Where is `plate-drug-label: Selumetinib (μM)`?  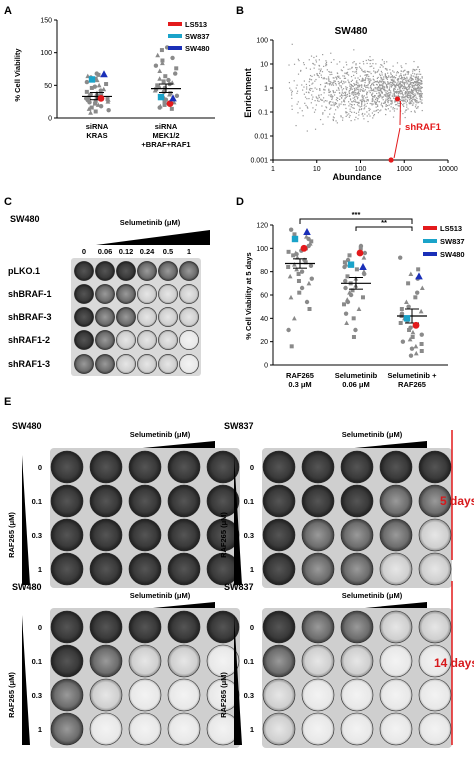
plate-drug-label: Selumetinib (μM) is located at coordinates (372, 595).